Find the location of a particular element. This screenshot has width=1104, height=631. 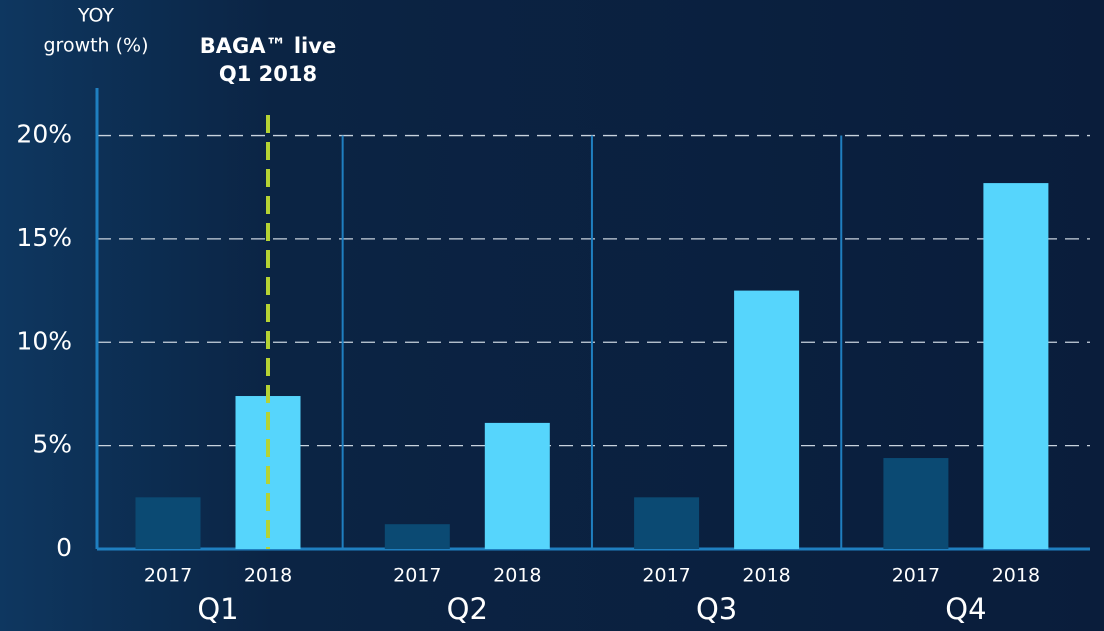

y-axis-label: growth (%) is located at coordinates (95, 46).